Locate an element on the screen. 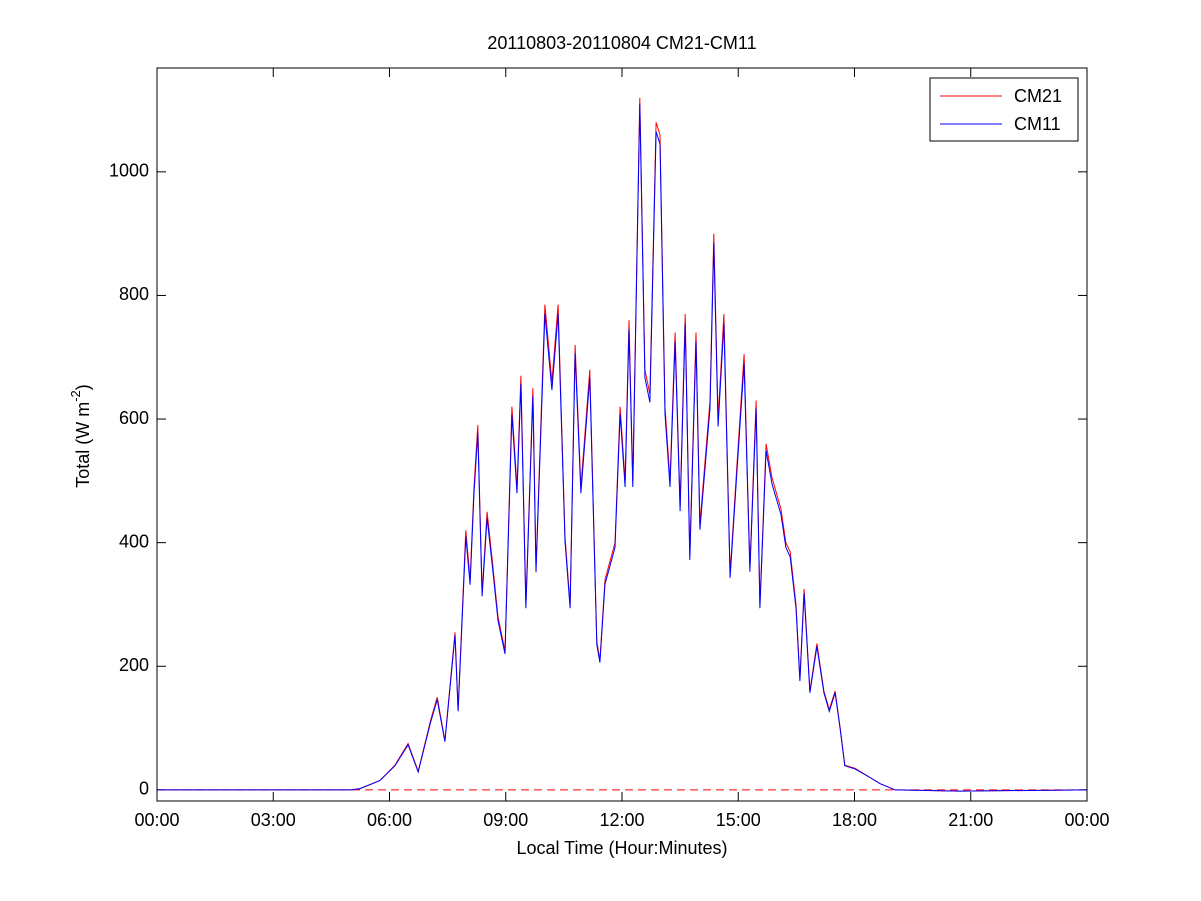  legend-label: CM11 is located at coordinates (1037, 124).